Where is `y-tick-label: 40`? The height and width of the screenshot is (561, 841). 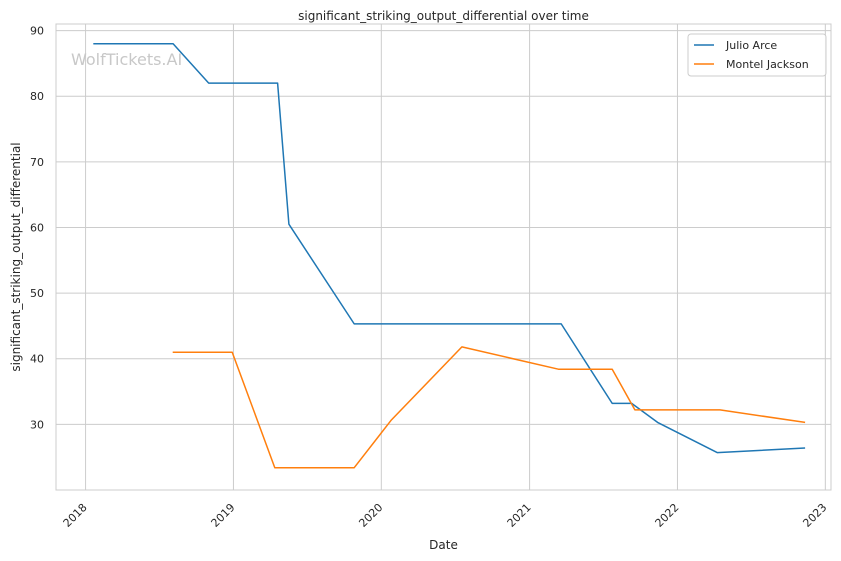 y-tick-label: 40 is located at coordinates (37, 359).